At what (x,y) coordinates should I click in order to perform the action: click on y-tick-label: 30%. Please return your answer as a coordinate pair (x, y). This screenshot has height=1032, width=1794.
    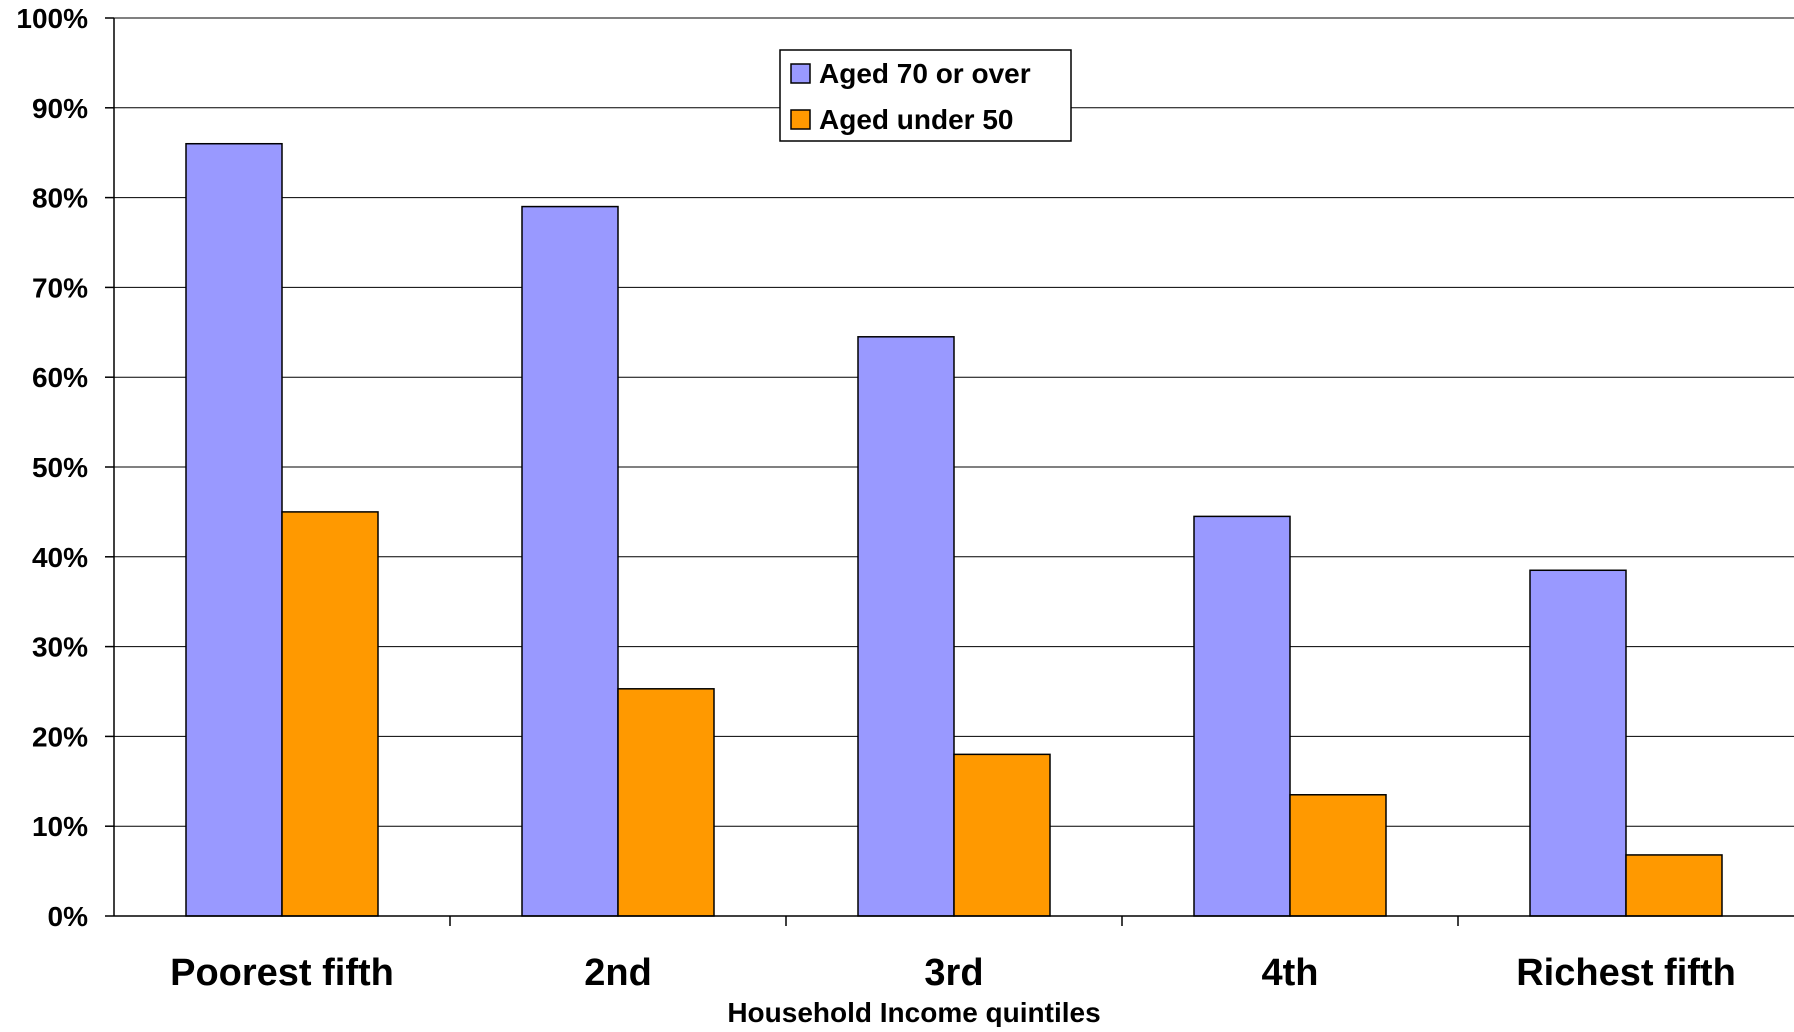
    Looking at the image, I should click on (60, 647).